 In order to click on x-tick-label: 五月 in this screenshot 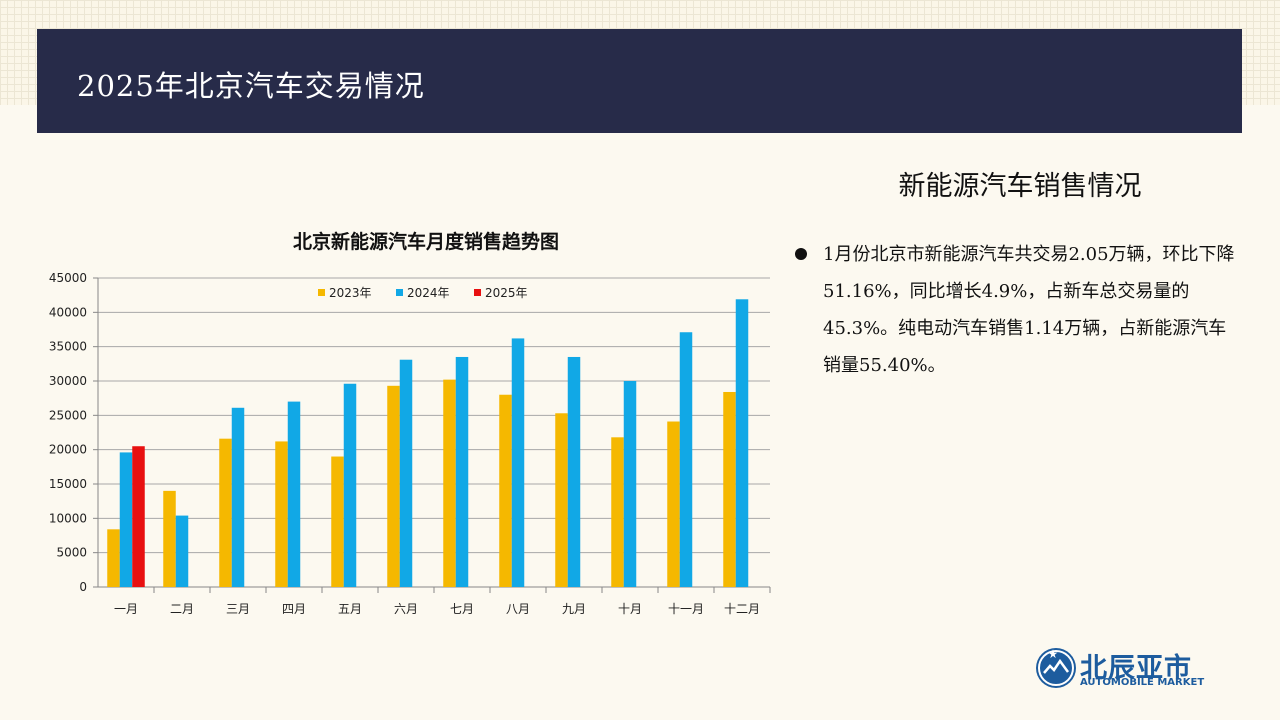, I will do `click(350, 609)`.